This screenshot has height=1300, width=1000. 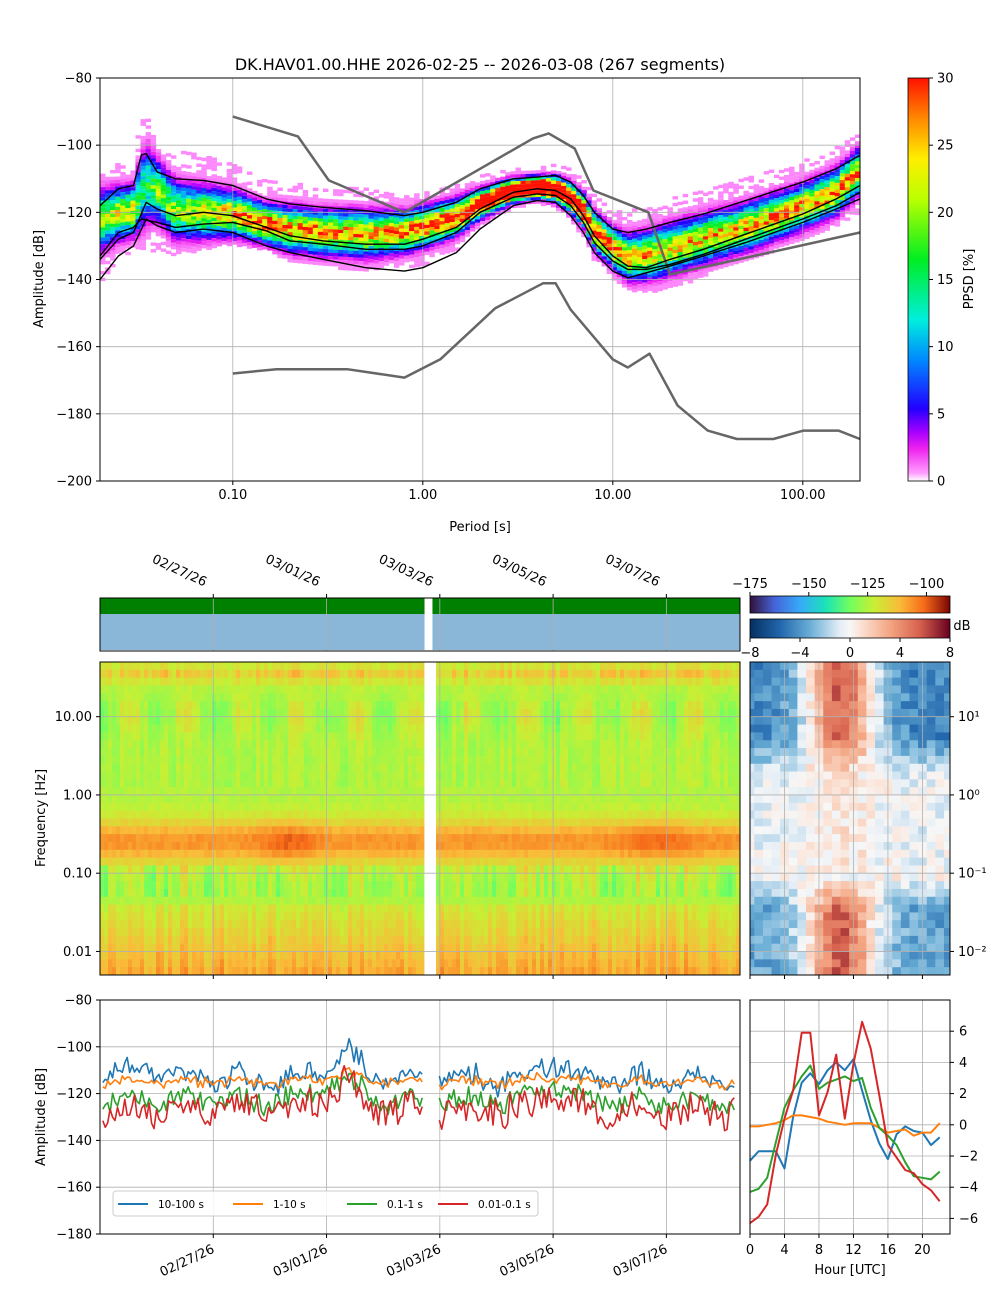 I want to click on availability-bar-data, so click(x=586, y=606).